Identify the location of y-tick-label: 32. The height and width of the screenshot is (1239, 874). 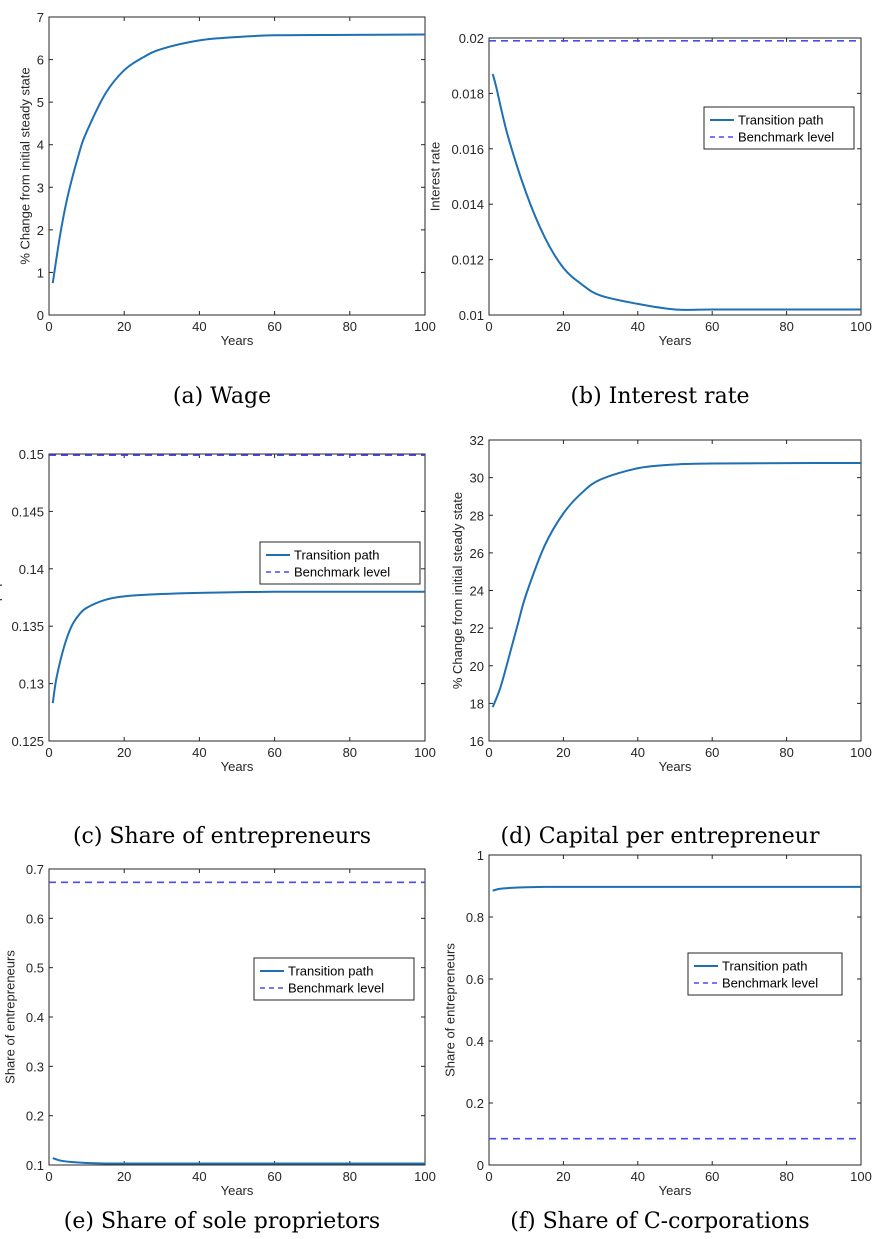
(477, 440).